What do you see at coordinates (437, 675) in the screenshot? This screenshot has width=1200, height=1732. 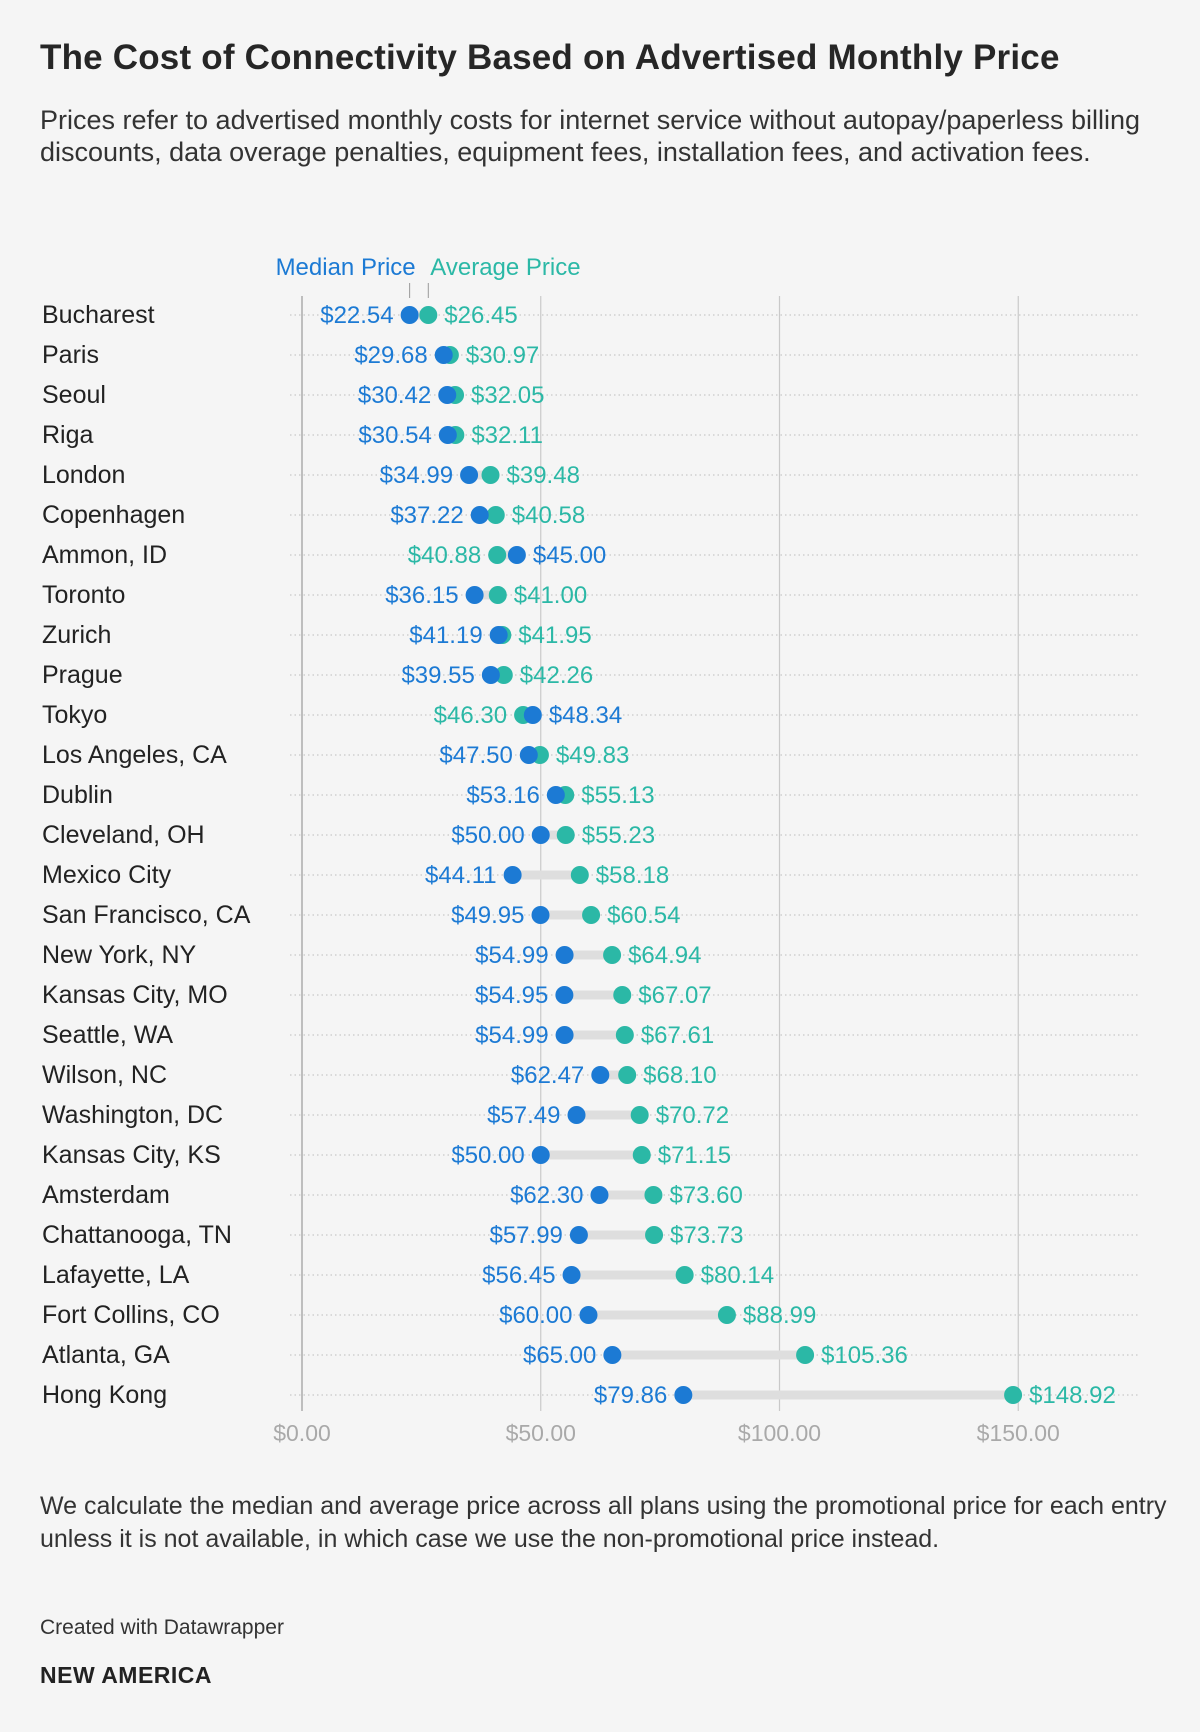 I see `median-value-label: $39.55` at bounding box center [437, 675].